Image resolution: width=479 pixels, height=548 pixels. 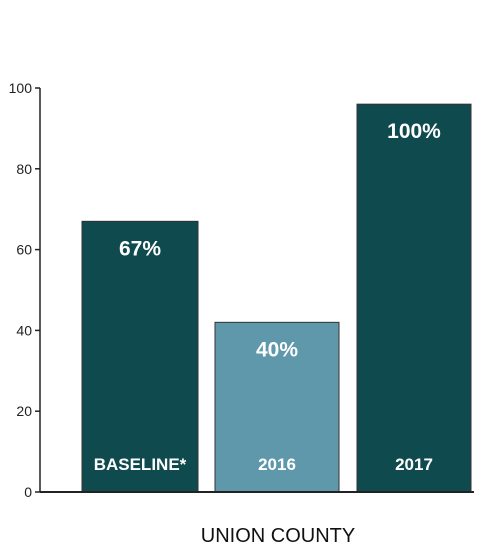 I want to click on y-axis: 0 20 40 60 80 100, so click(x=25, y=290).